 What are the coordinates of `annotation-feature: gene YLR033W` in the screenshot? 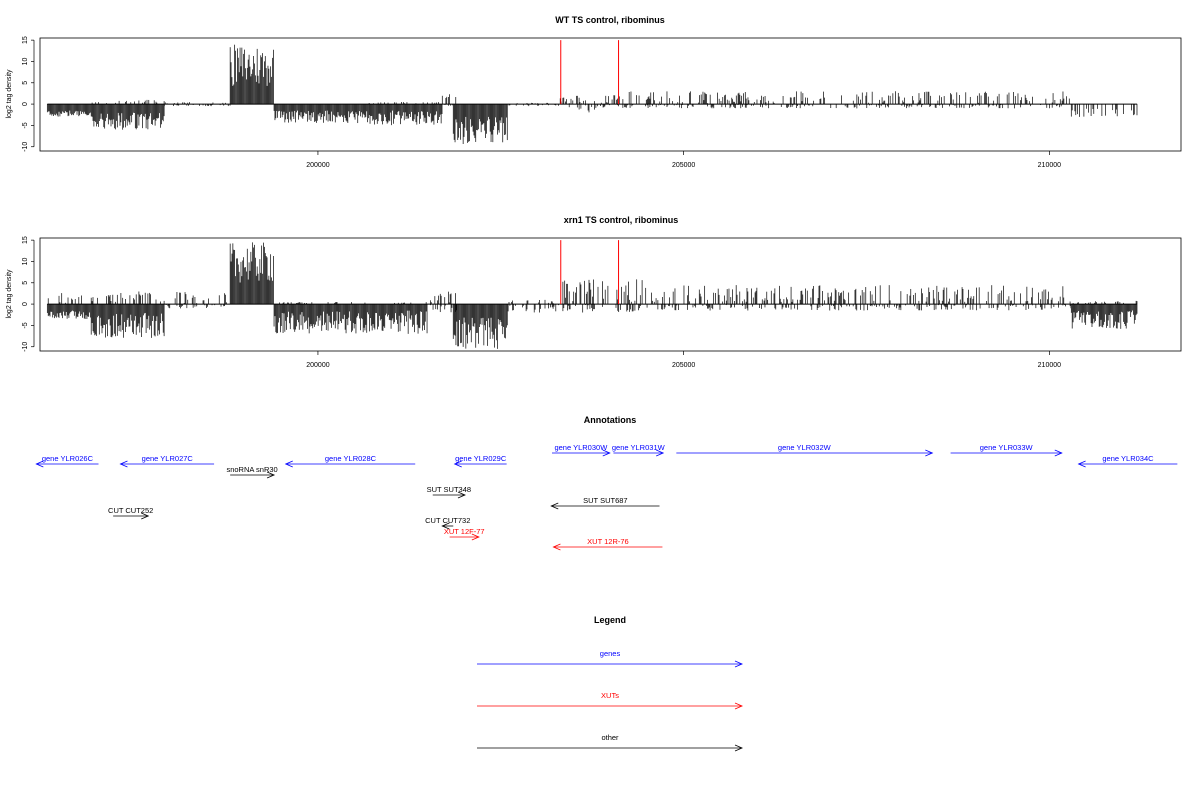 It's located at (1006, 450).